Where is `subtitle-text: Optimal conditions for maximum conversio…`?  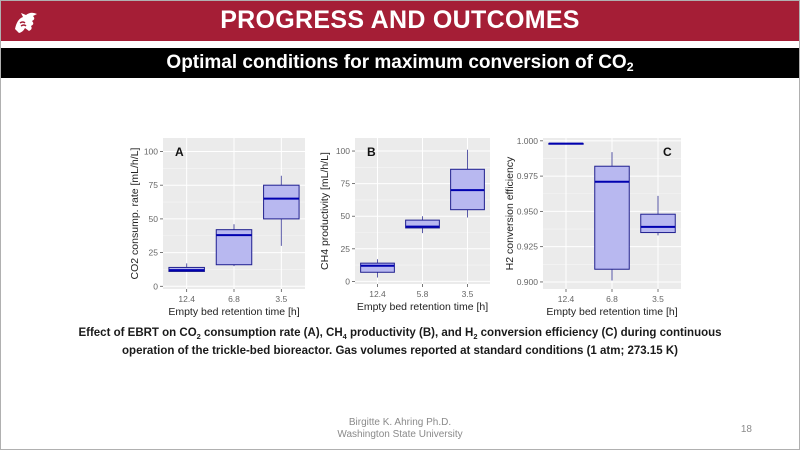
subtitle-text: Optimal conditions for maximum conversio… is located at coordinates (396, 62).